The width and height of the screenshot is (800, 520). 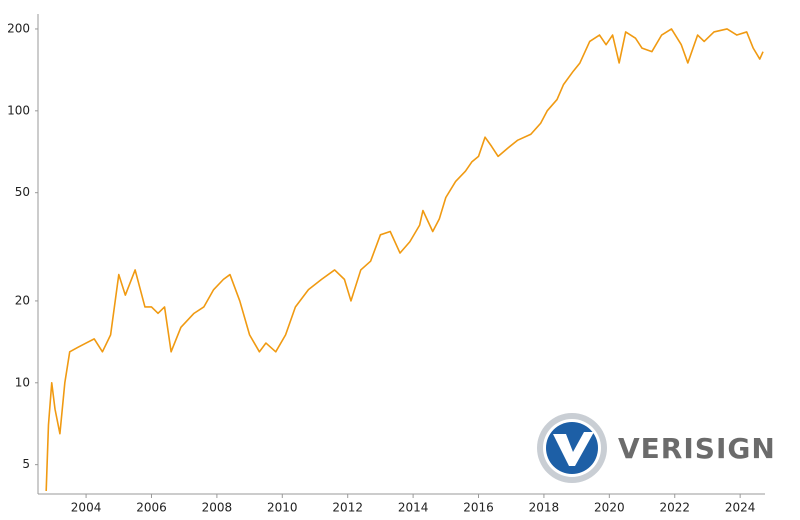 What do you see at coordinates (478, 508) in the screenshot?
I see `x-tick-label: 2016` at bounding box center [478, 508].